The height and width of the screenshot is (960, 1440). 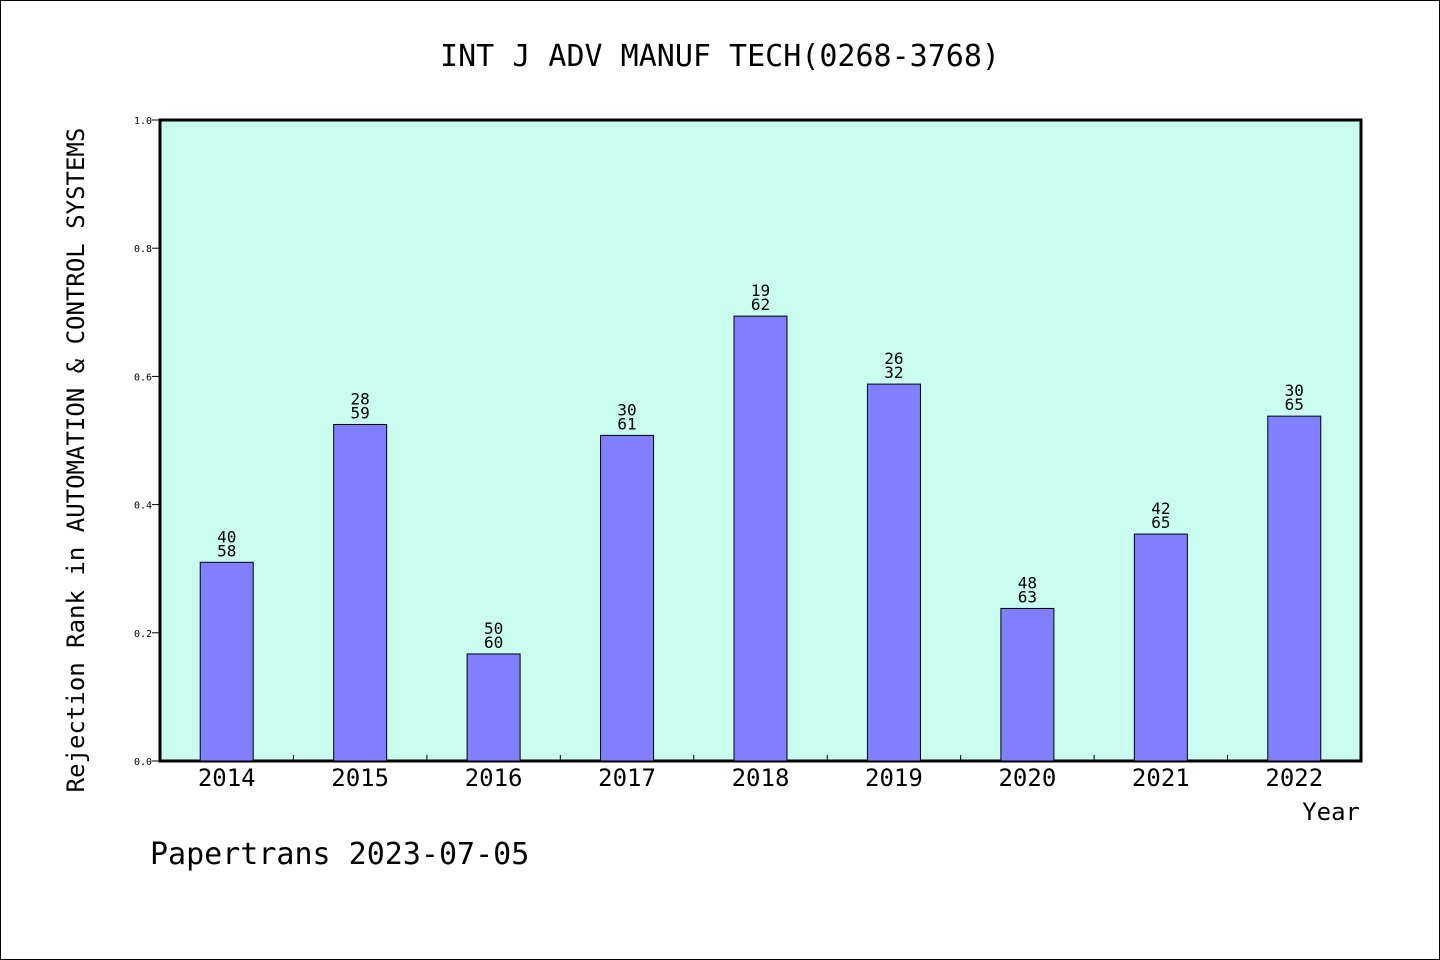 What do you see at coordinates (893, 358) in the screenshot?
I see `bar-label-top: 26` at bounding box center [893, 358].